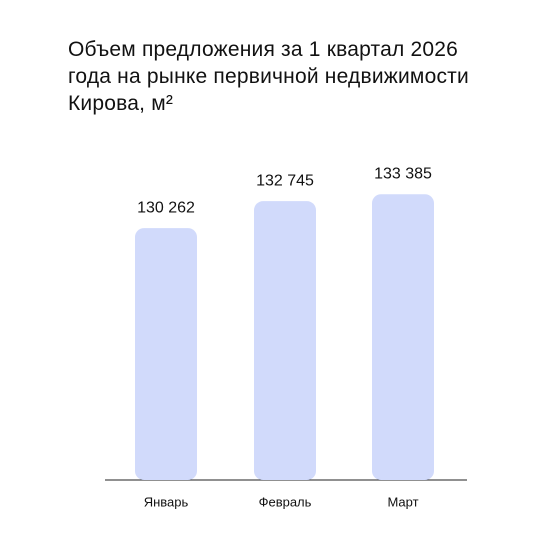  I want to click on x-tick-label: Март, so click(402, 501).